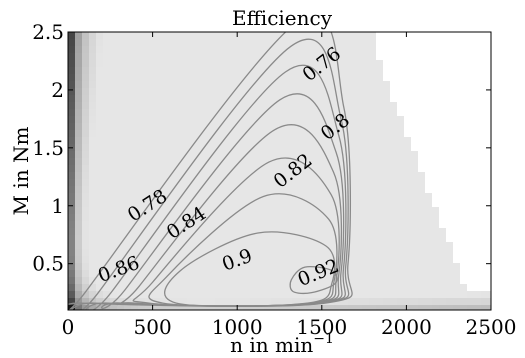 Image resolution: width=525 pixels, height=358 pixels. What do you see at coordinates (57, 90) in the screenshot?
I see `y-tick-label: 2` at bounding box center [57, 90].